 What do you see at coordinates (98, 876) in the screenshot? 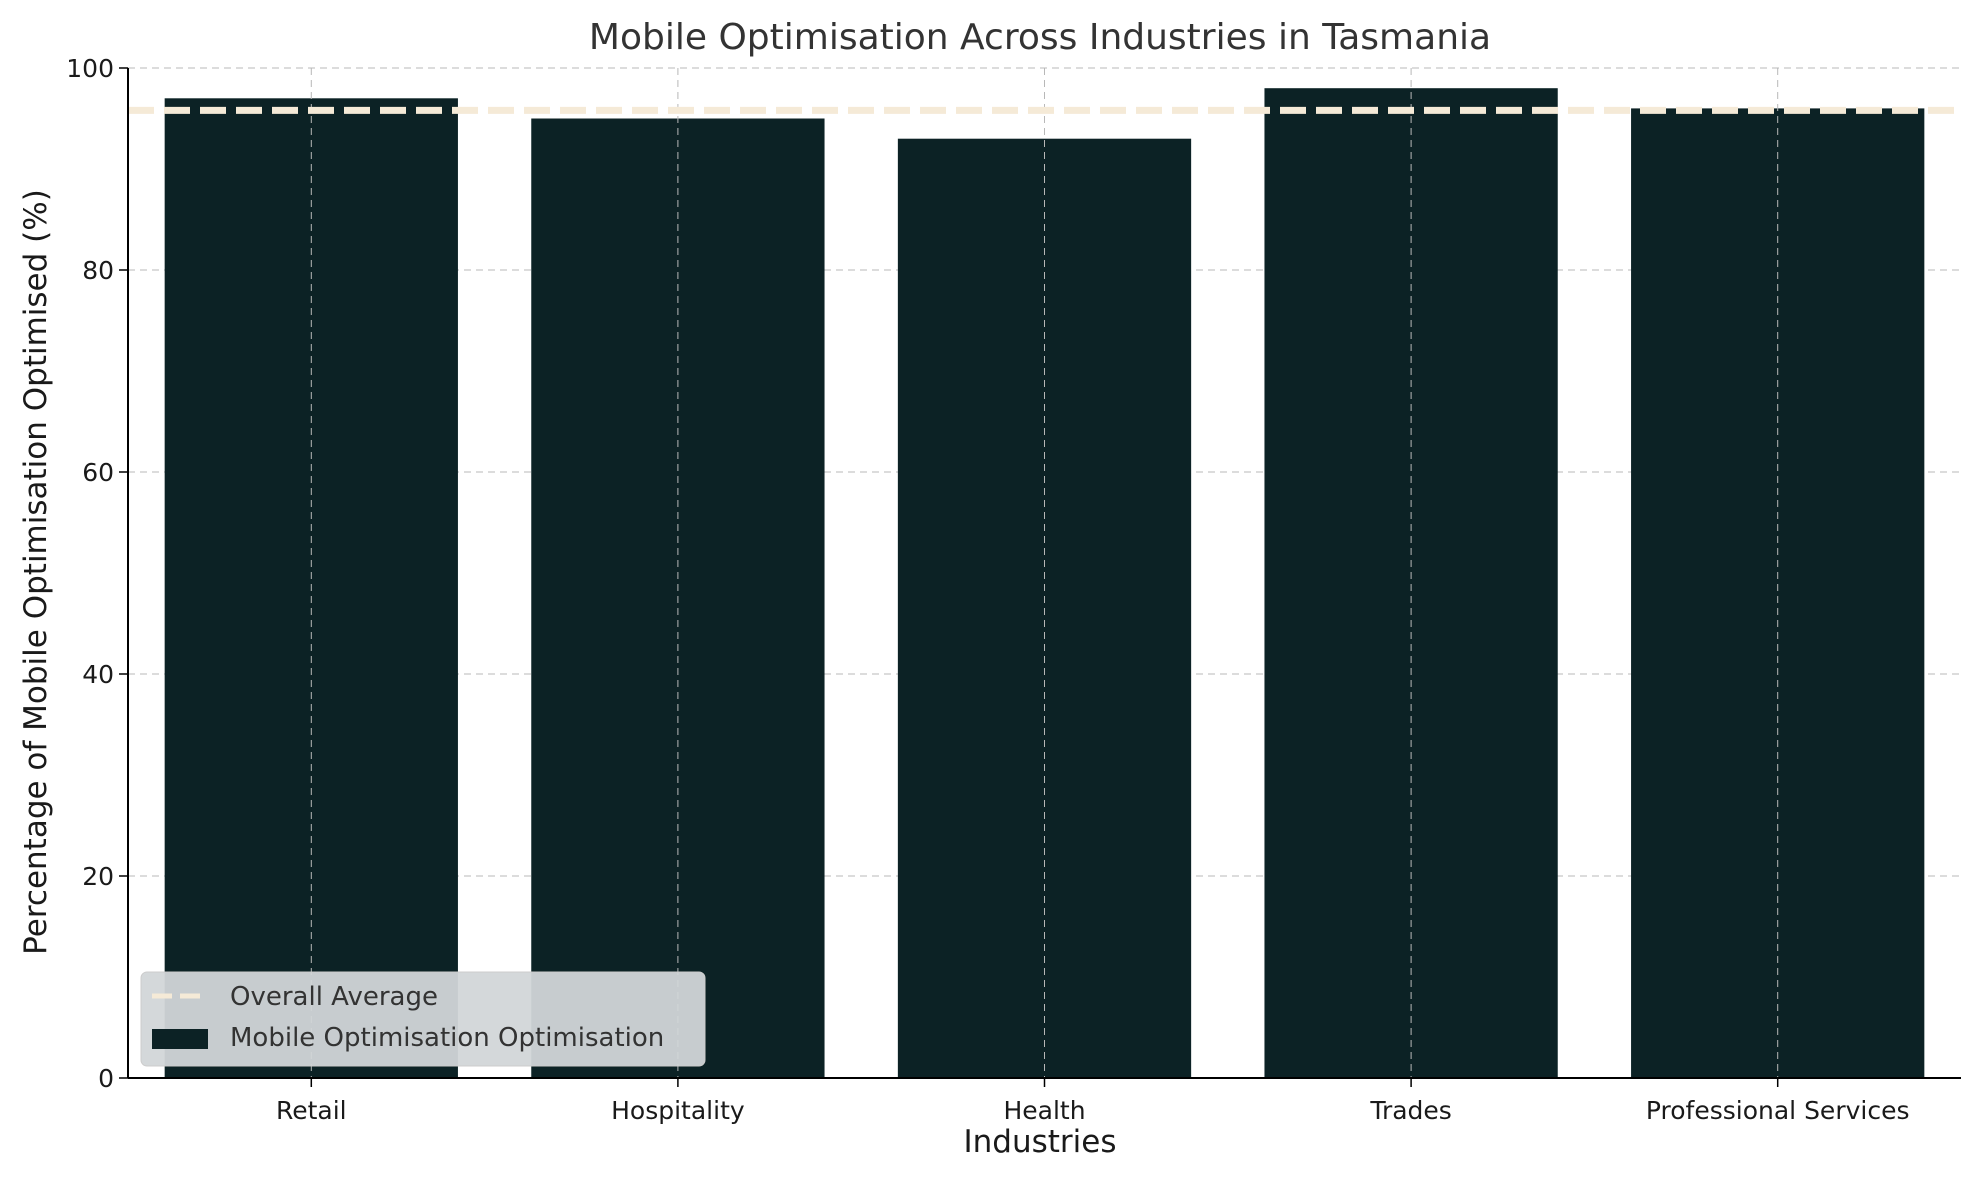
I see `y-tick-label: 20` at bounding box center [98, 876].